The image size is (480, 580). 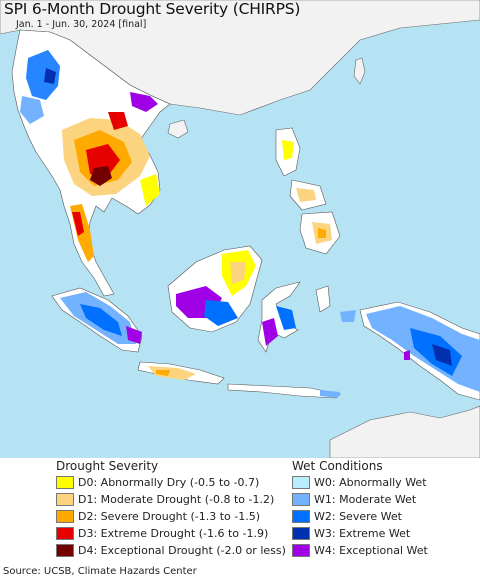 What do you see at coordinates (370, 482) in the screenshot?
I see `legend-label-w0: W0: Abnormally Wet` at bounding box center [370, 482].